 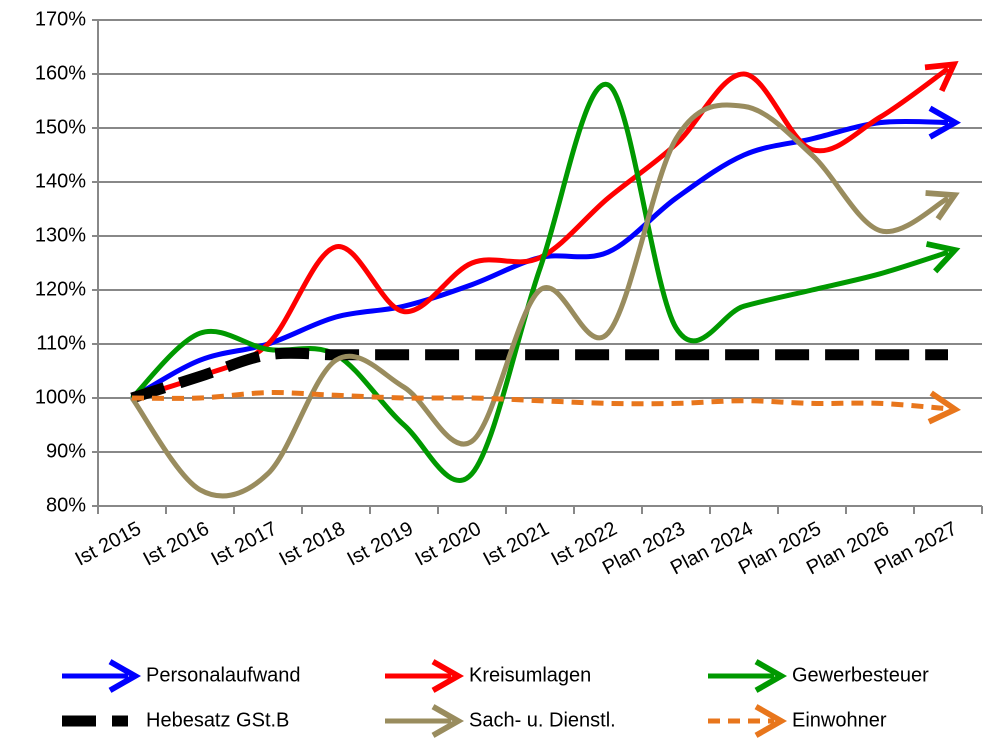 What do you see at coordinates (60, 181) in the screenshot?
I see `y-tick-label: 140%` at bounding box center [60, 181].